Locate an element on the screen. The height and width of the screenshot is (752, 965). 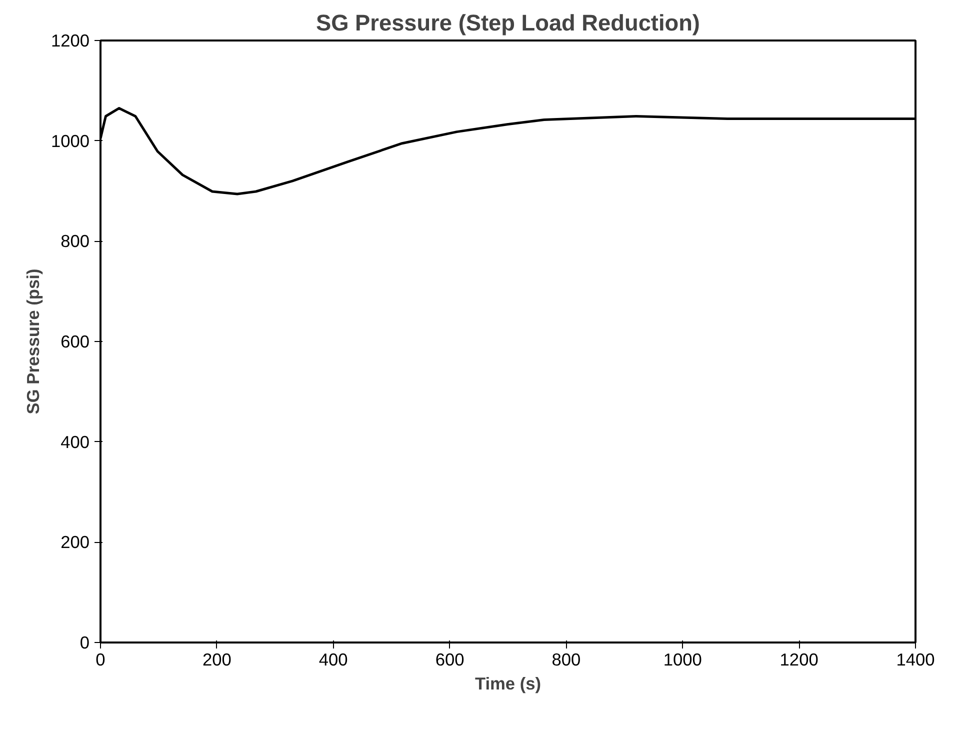
x-tick-label: 200 is located at coordinates (217, 660).